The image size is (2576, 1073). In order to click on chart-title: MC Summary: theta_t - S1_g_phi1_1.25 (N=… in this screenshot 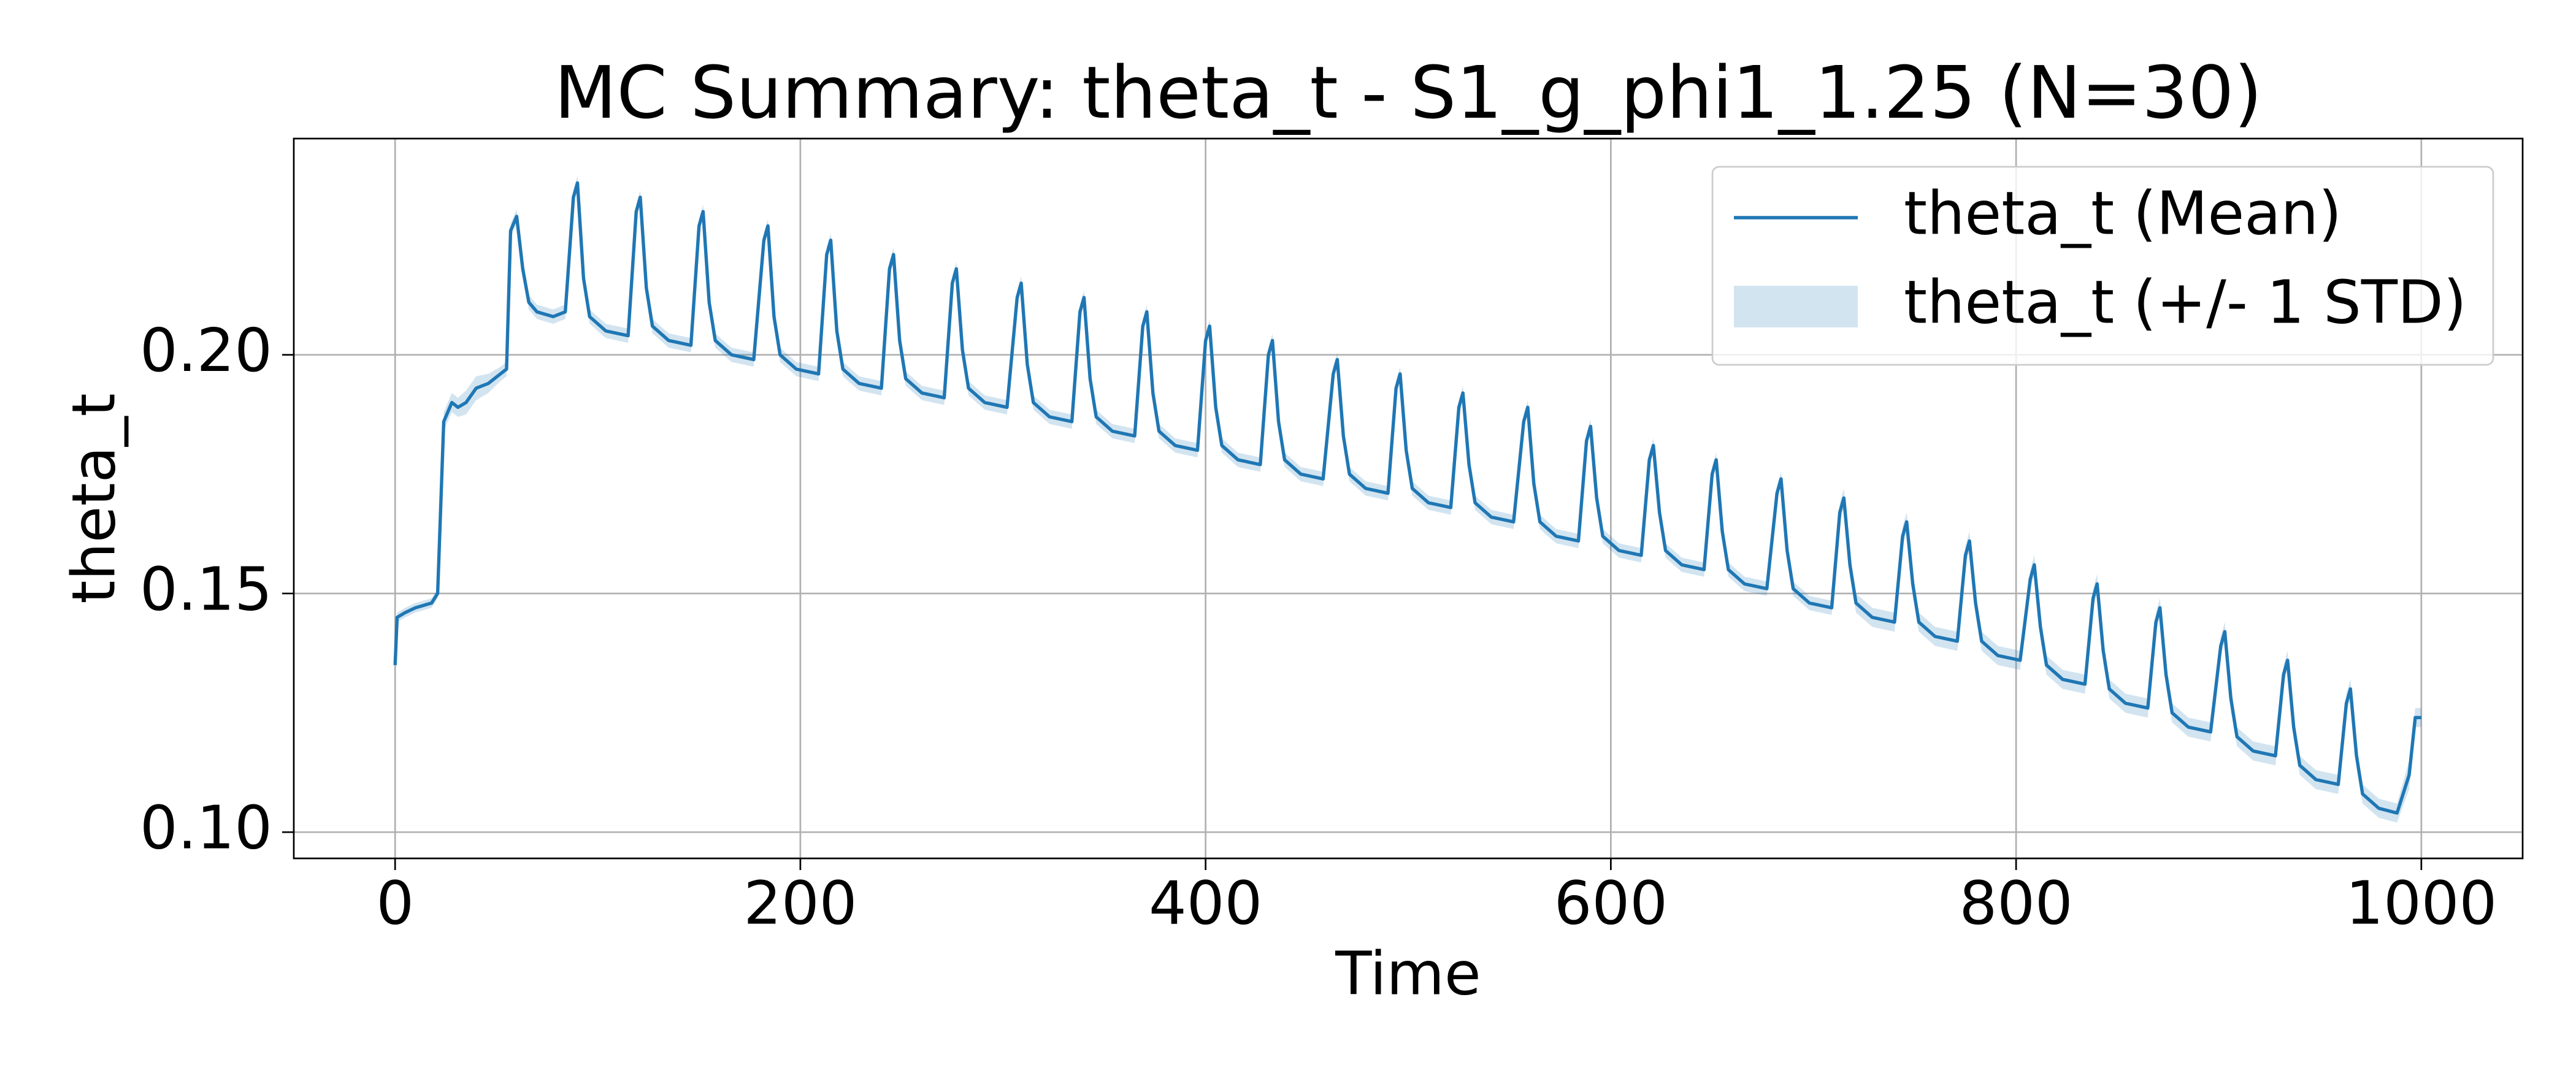, I will do `click(1408, 92)`.